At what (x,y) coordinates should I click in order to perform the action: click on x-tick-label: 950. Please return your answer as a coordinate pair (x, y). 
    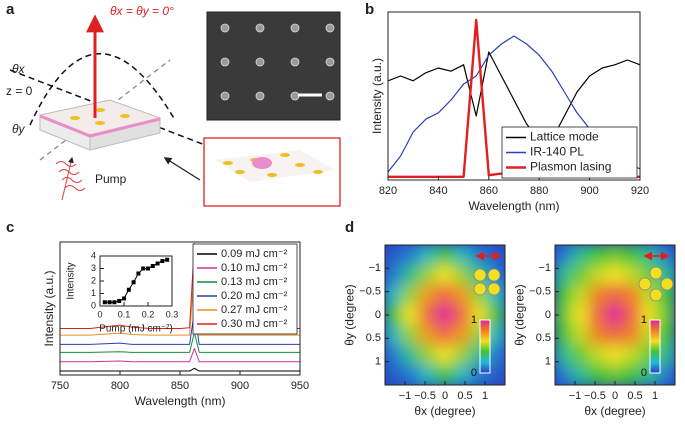
    Looking at the image, I should click on (300, 386).